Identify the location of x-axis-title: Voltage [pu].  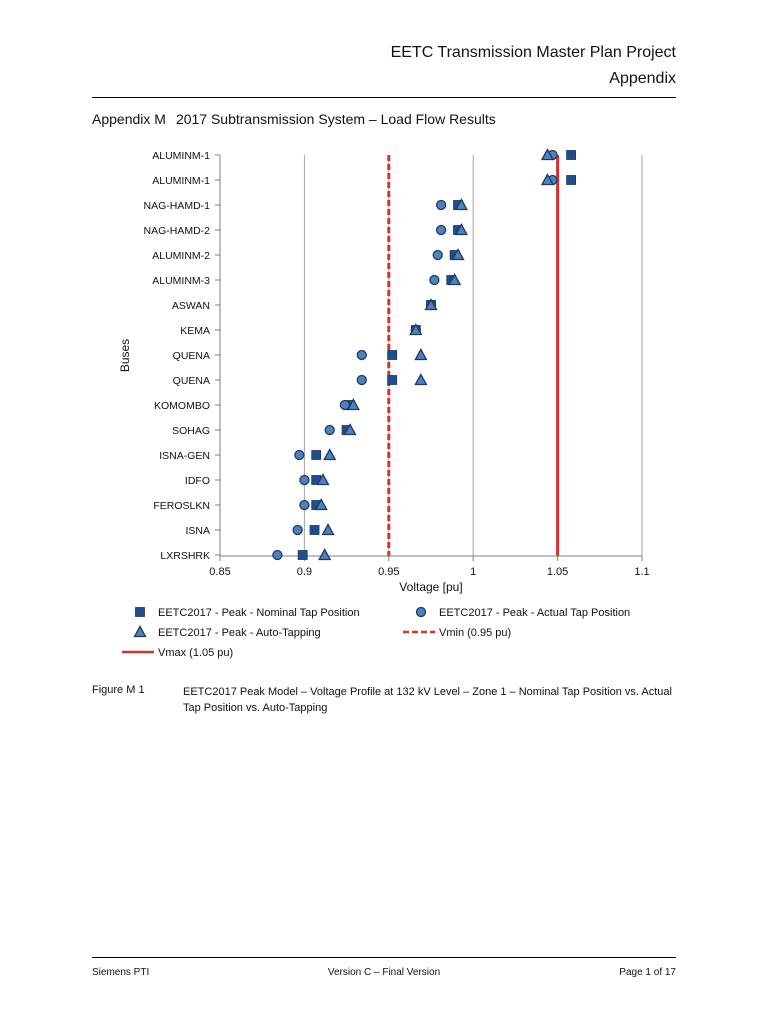
(430, 587).